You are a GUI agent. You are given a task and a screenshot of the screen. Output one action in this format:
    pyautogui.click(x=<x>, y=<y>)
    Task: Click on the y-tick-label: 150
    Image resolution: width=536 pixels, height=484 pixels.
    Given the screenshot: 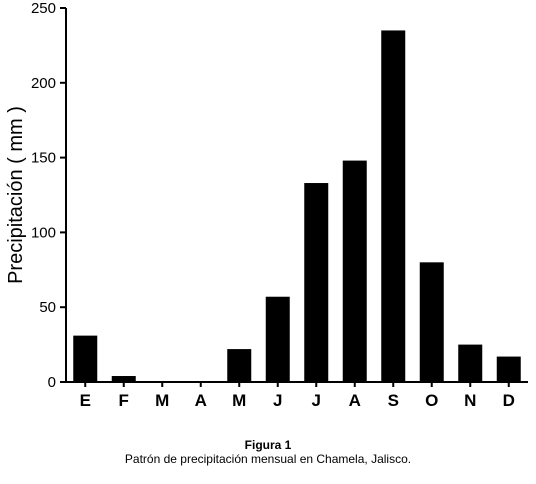 What is the action you would take?
    pyautogui.click(x=43, y=158)
    